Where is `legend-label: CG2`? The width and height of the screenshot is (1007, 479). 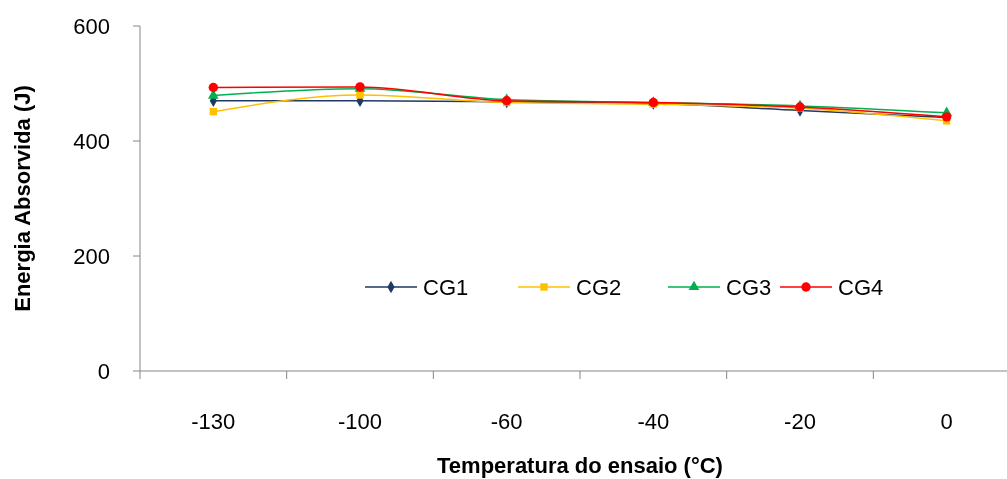
legend-label: CG2 is located at coordinates (599, 287).